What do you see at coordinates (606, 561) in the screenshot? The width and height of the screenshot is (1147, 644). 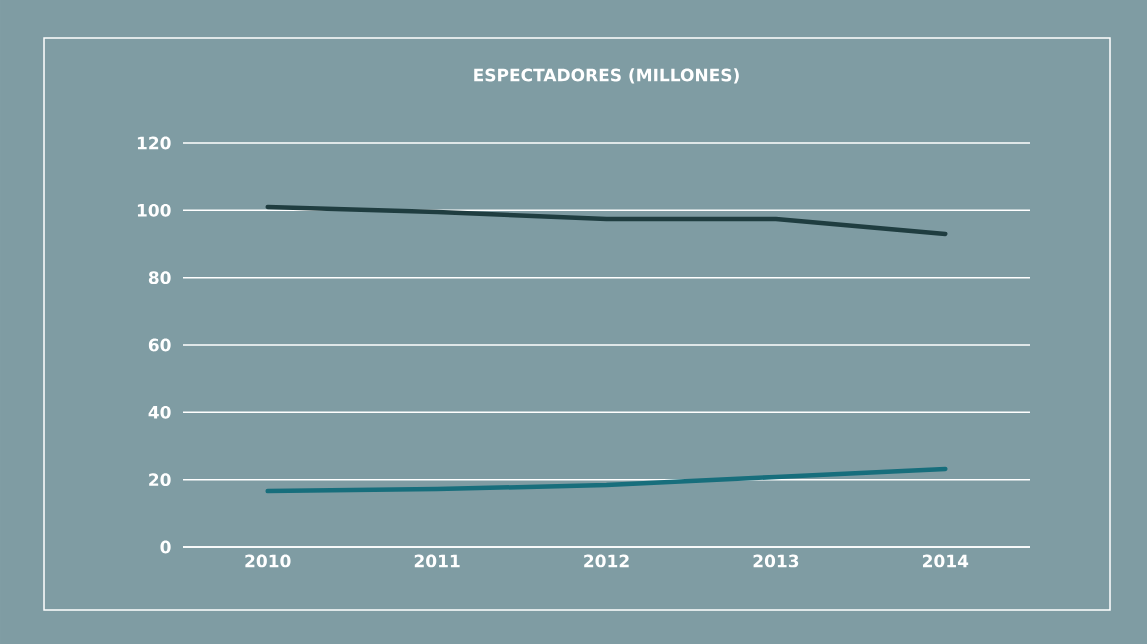 I see `x-tick-label: 2012` at bounding box center [606, 561].